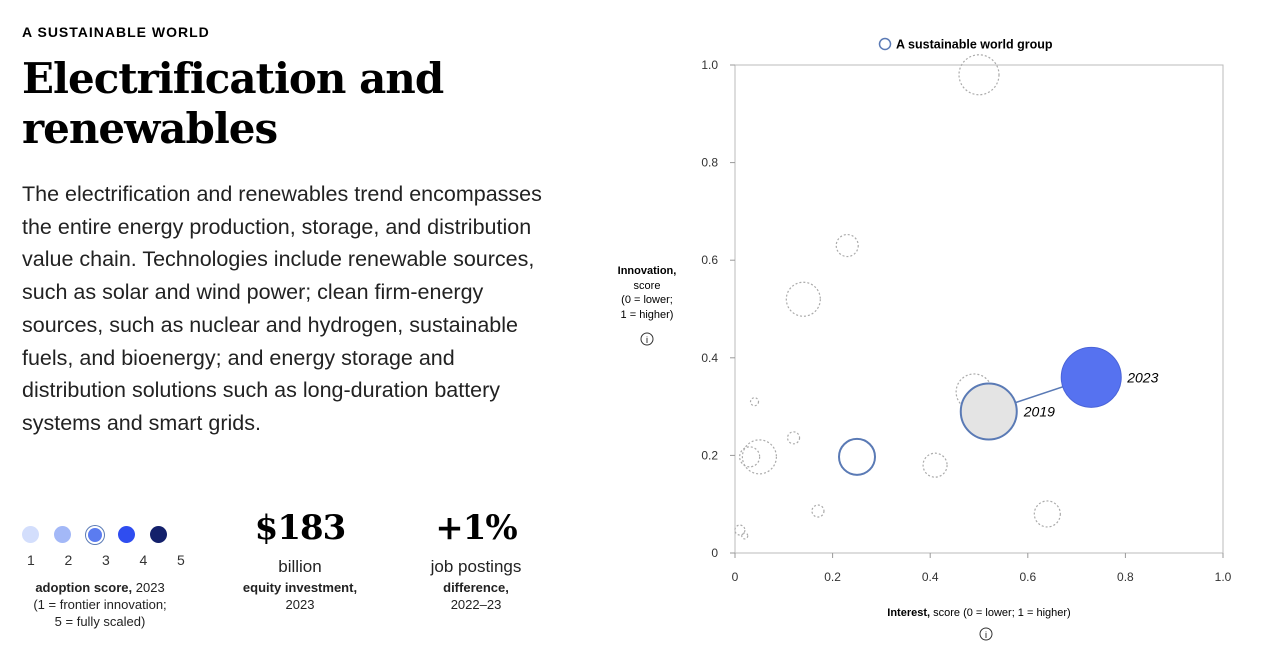 This screenshot has height=659, width=1280. What do you see at coordinates (1027, 577) in the screenshot?
I see `x-tick-label: 0.6` at bounding box center [1027, 577].